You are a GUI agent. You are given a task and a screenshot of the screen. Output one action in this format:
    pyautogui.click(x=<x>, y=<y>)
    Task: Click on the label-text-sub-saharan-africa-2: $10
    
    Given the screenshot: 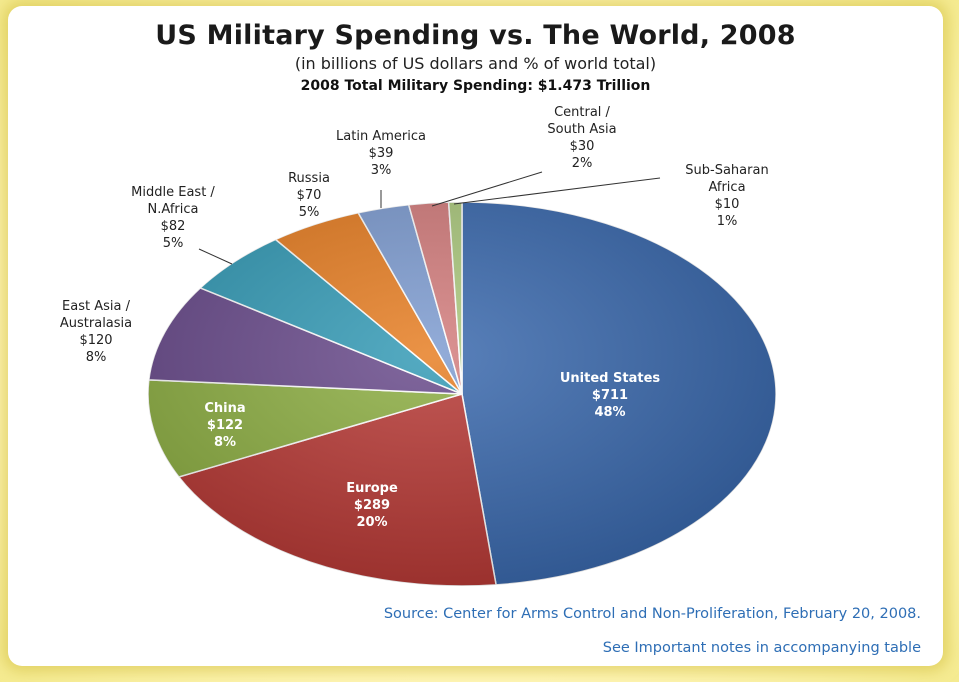 What is the action you would take?
    pyautogui.click(x=727, y=204)
    